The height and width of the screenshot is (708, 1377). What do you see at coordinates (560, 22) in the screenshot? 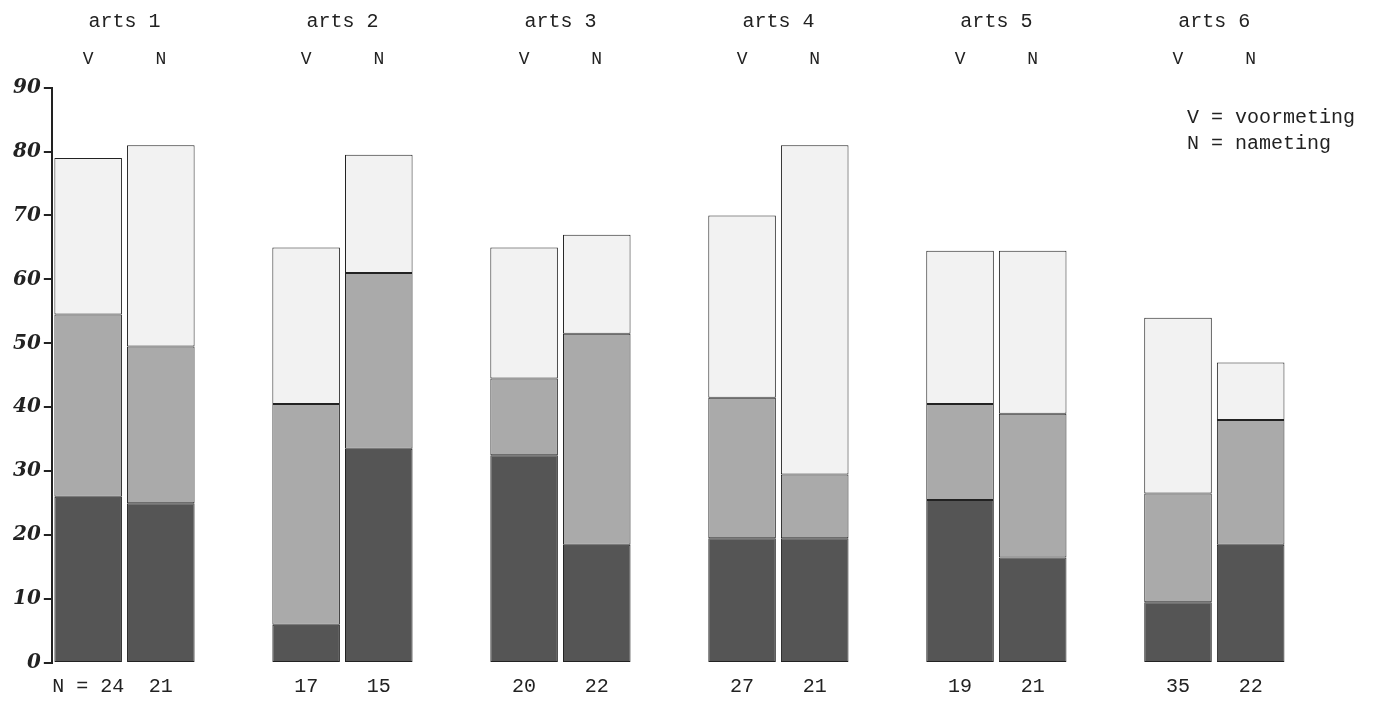
I see `text: arts 3` at bounding box center [560, 22].